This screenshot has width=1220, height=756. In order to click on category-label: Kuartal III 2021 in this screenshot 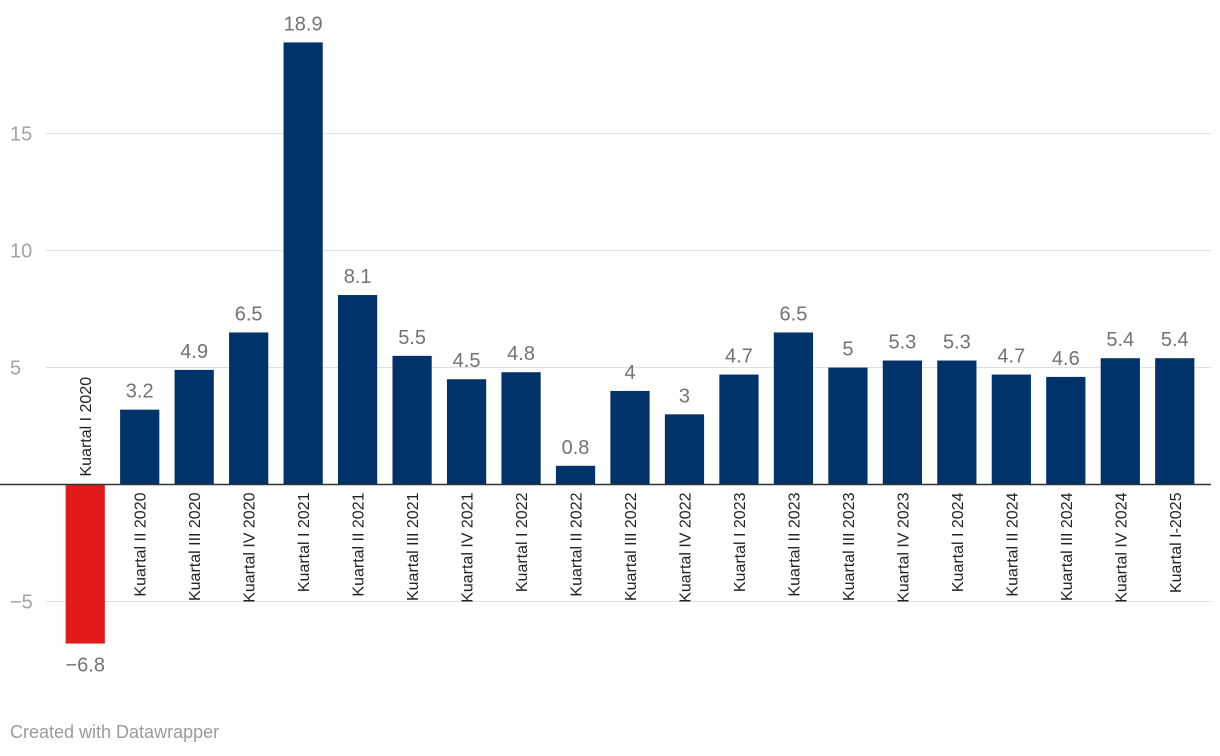, I will do `click(413, 546)`.